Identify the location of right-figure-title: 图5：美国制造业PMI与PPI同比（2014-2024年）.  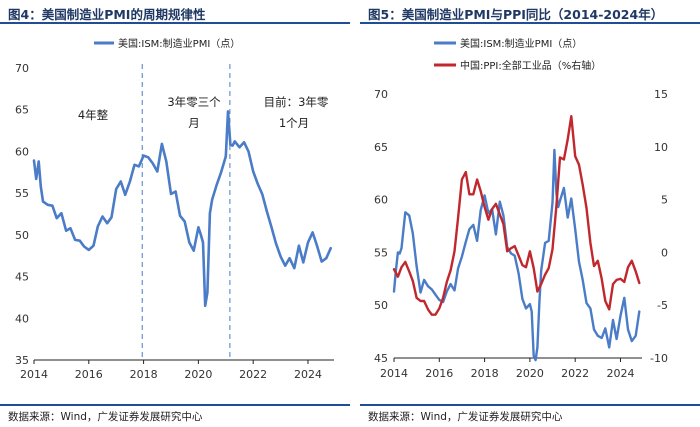
(516, 14).